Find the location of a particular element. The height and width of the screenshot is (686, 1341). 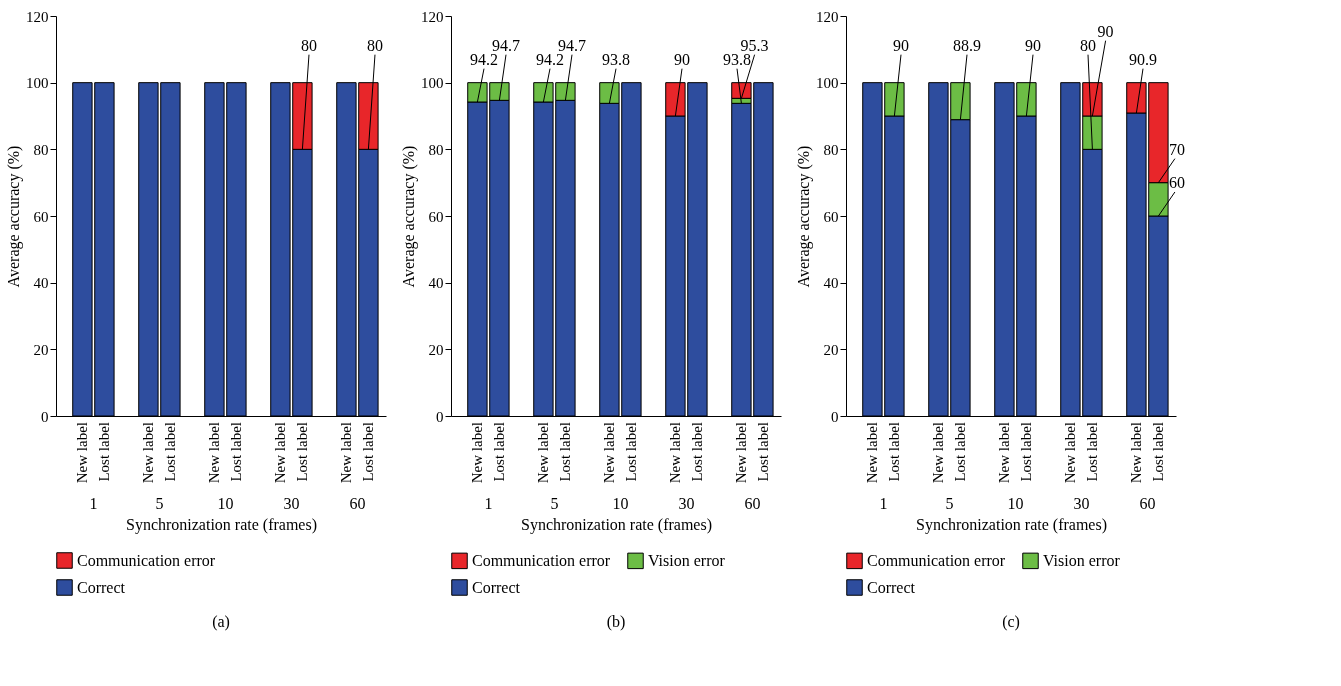

annotation: 70 is located at coordinates (1177, 149).